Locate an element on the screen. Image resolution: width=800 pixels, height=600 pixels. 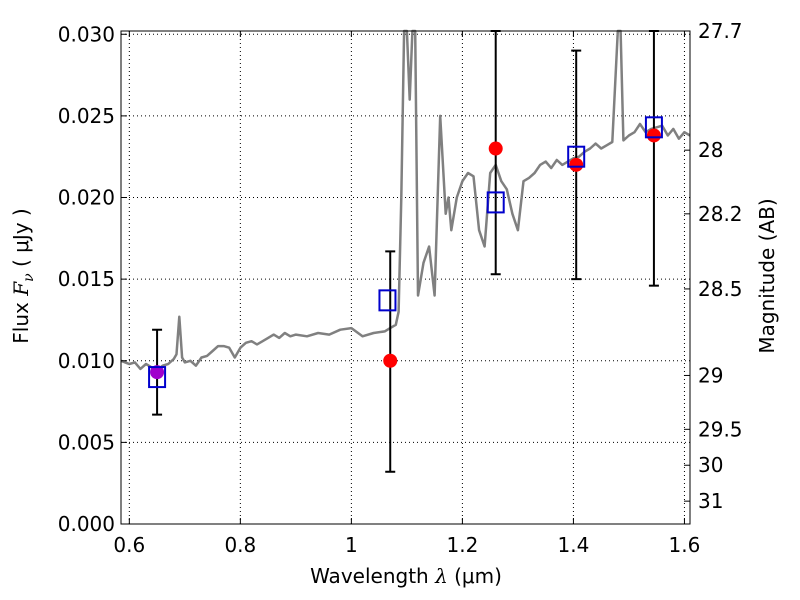
y-tick-label: 0.015 is located at coordinates (86, 279).